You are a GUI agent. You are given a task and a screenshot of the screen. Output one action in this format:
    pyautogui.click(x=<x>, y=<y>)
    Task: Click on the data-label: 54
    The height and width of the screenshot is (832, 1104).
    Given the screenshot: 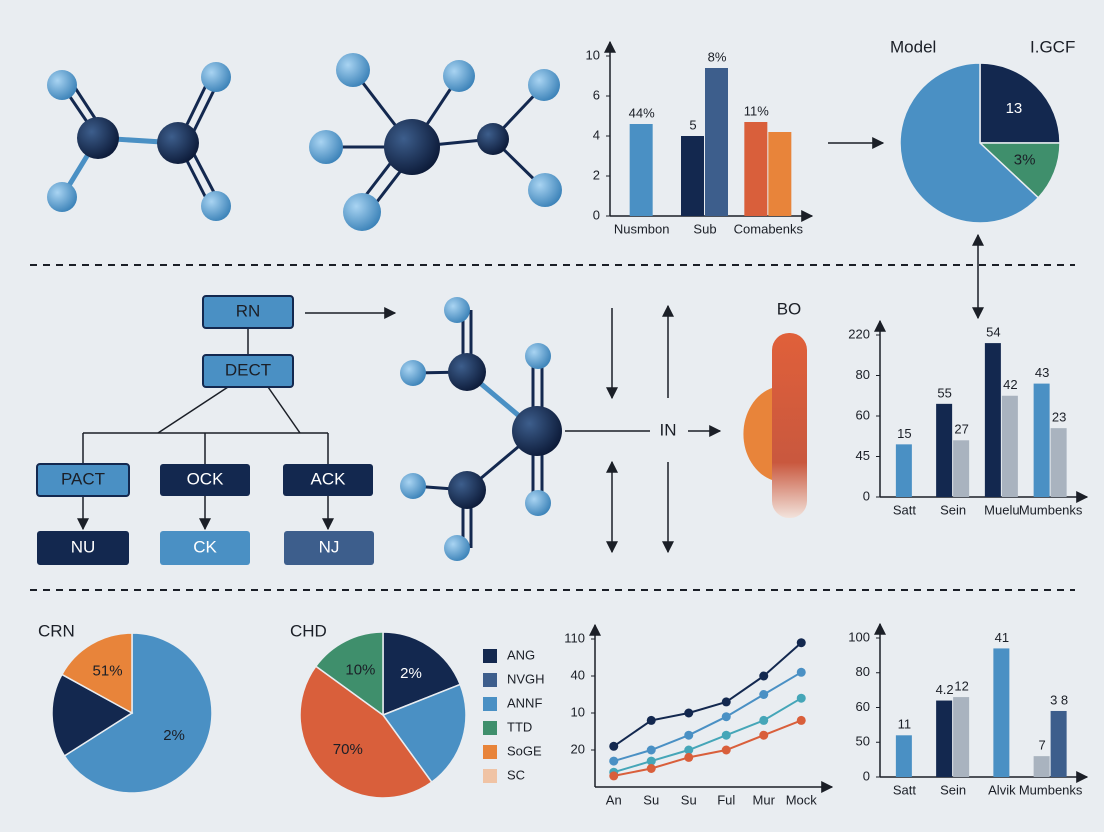 What is the action you would take?
    pyautogui.click(x=993, y=332)
    